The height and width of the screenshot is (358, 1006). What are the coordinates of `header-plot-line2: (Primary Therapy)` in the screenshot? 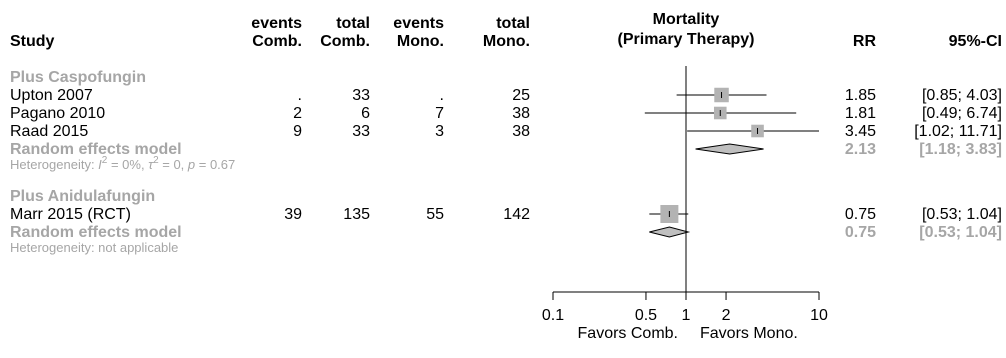 It's located at (686, 39).